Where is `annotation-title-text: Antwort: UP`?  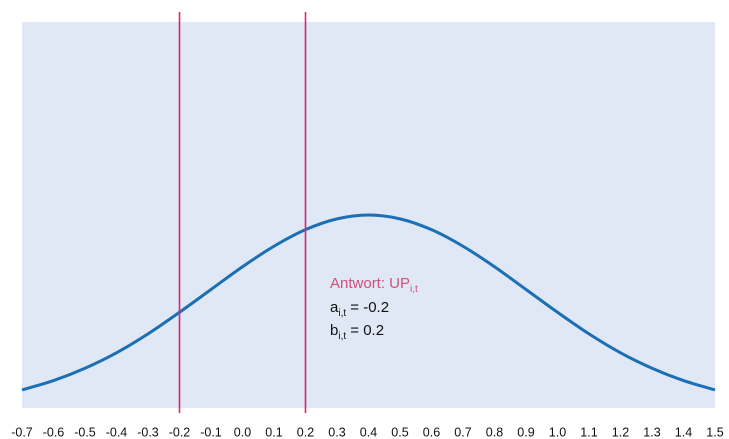 annotation-title-text: Antwort: UP is located at coordinates (370, 283).